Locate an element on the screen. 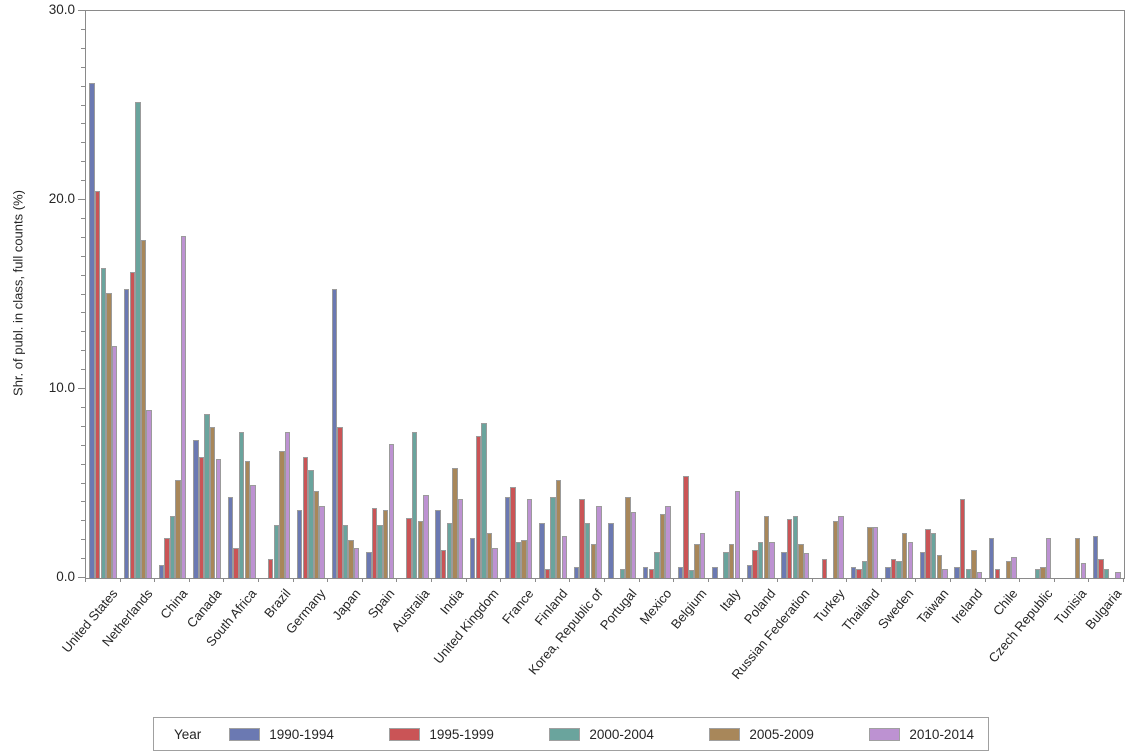 Image resolution: width=1134 pixels, height=756 pixels. x-category-label: Belgium is located at coordinates (688, 609).